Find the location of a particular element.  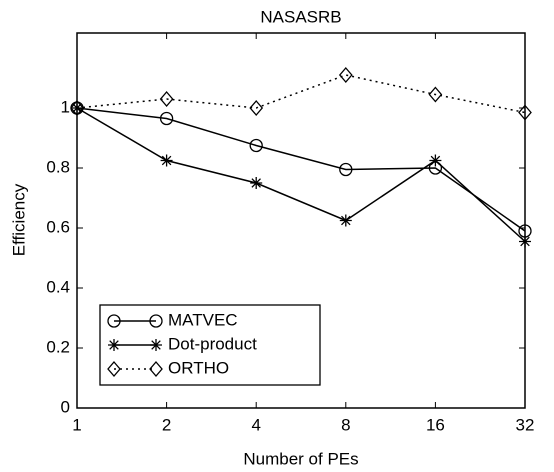

y-axis-label: Efficiency is located at coordinates (18, 219).